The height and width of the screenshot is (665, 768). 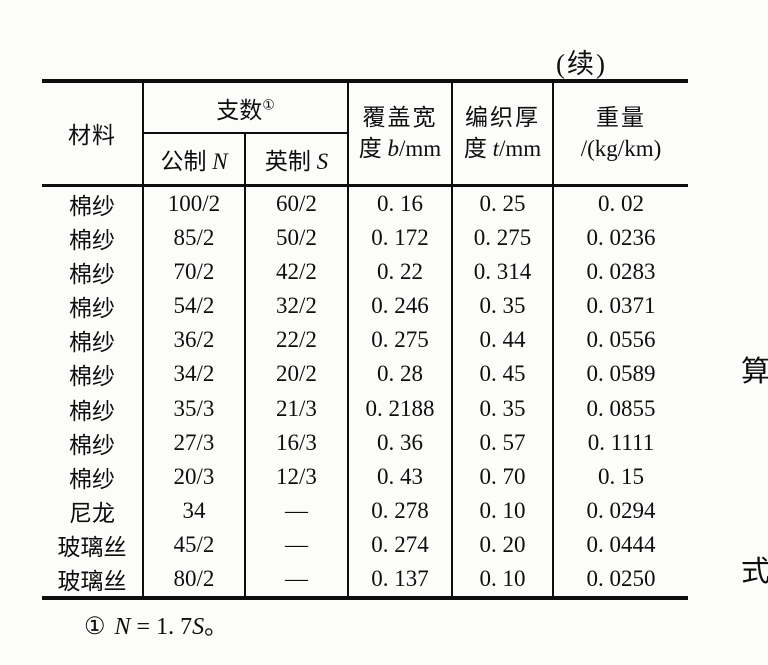 What do you see at coordinates (621, 305) in the screenshot?
I see `table-cell: 0. 0371` at bounding box center [621, 305].